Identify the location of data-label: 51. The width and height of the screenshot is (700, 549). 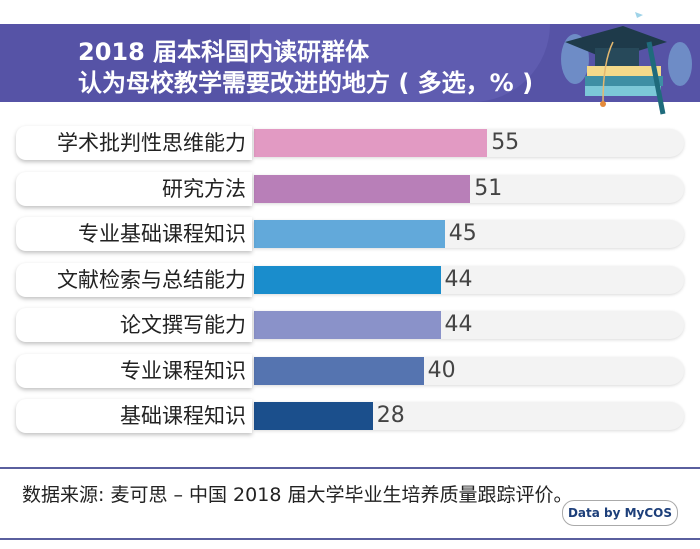
(488, 188).